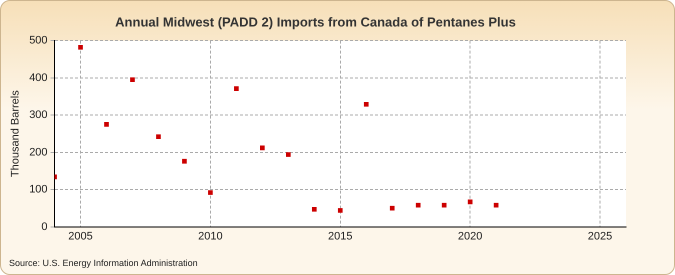 This screenshot has height=275, width=675. I want to click on y-axis-title: Thousand Barrels, so click(16, 134).